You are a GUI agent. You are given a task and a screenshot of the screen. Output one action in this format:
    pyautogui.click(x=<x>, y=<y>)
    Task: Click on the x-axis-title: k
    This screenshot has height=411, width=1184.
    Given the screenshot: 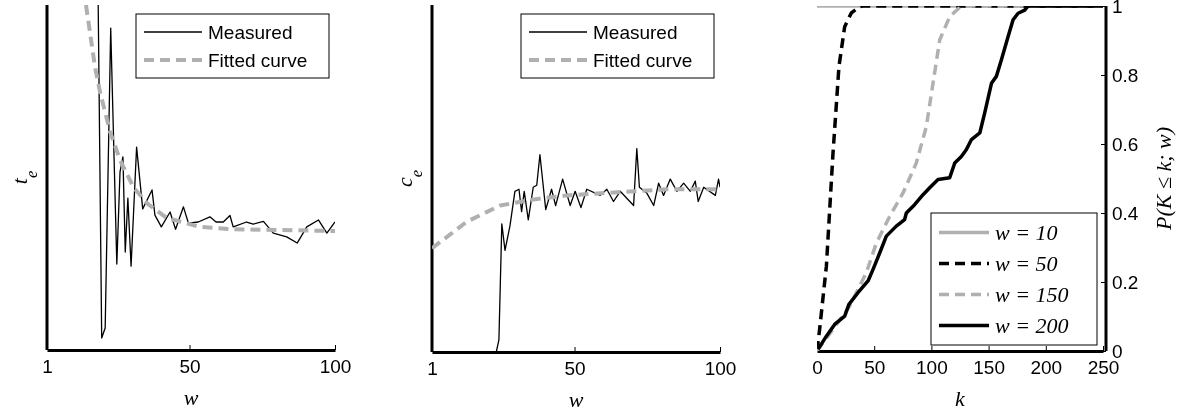 What is the action you would take?
    pyautogui.click(x=961, y=398)
    